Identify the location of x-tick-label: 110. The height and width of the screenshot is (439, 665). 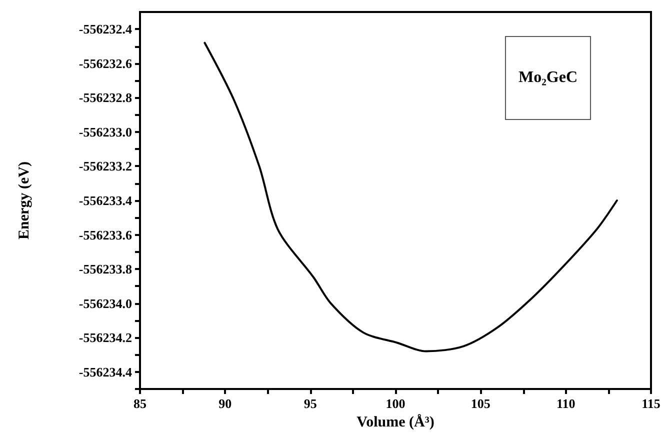
(566, 403).